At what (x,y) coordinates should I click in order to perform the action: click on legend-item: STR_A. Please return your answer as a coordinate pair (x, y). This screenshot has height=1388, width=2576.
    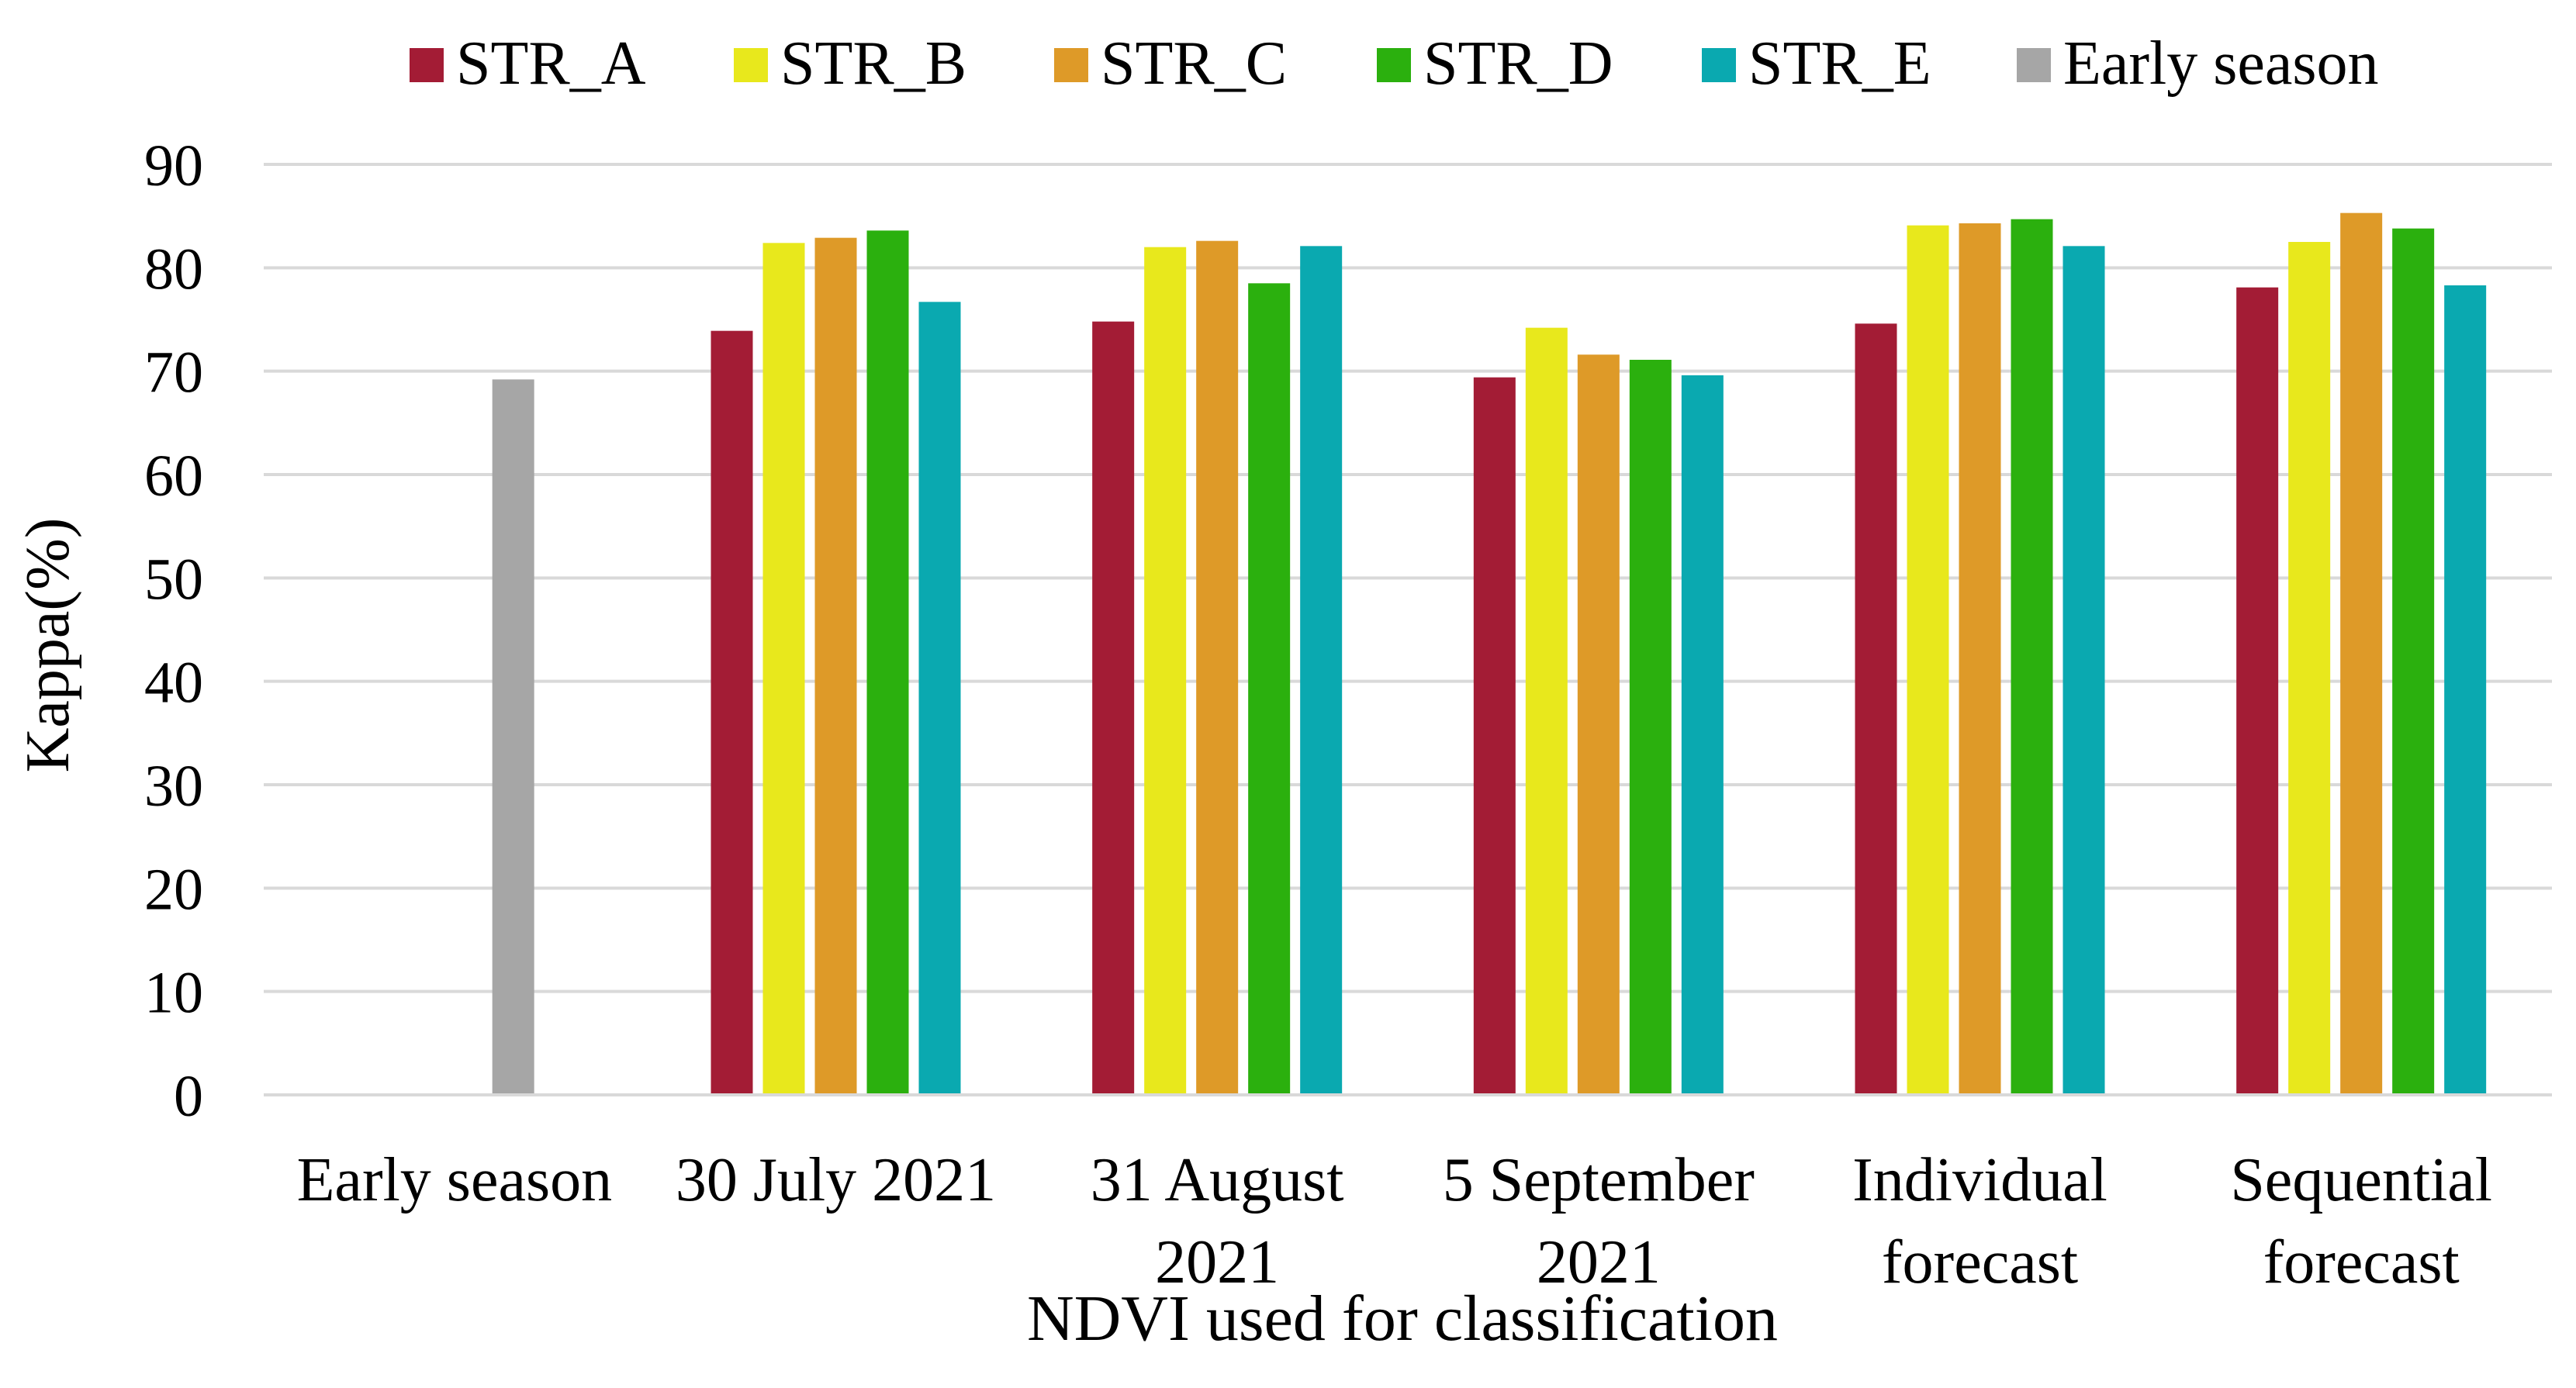
    Looking at the image, I should click on (528, 63).